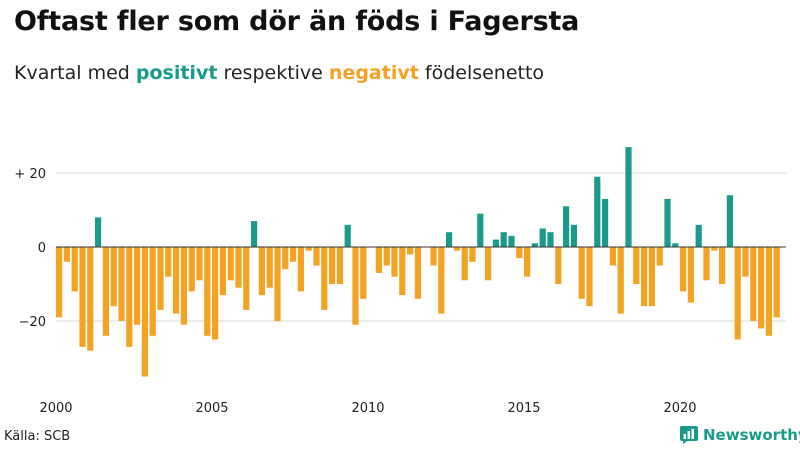 This screenshot has height=450, width=800. I want to click on x-tick-label: 2020, so click(679, 408).